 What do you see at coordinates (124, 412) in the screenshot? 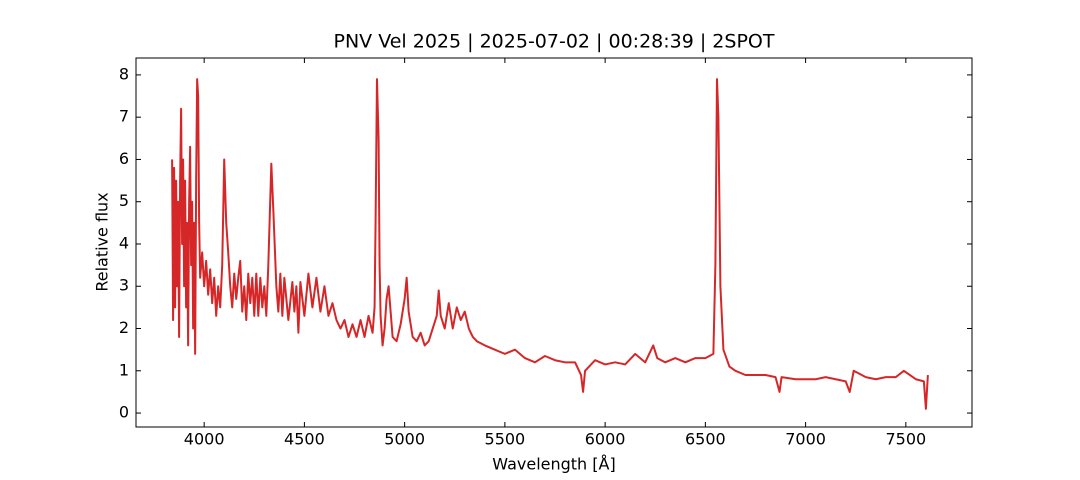
I see `y-tick-label: 0` at bounding box center [124, 412].